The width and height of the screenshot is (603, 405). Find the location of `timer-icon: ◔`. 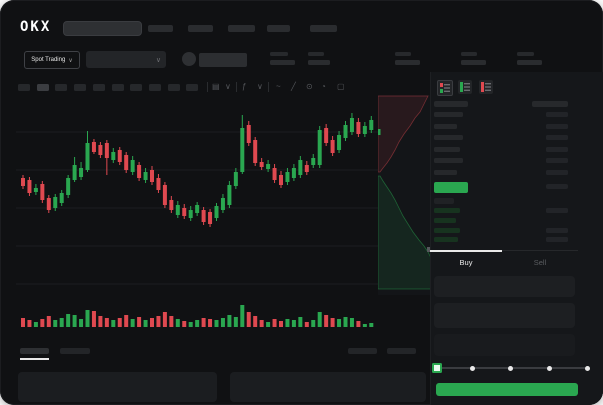

timer-icon: ◔ is located at coordinates (323, 86).